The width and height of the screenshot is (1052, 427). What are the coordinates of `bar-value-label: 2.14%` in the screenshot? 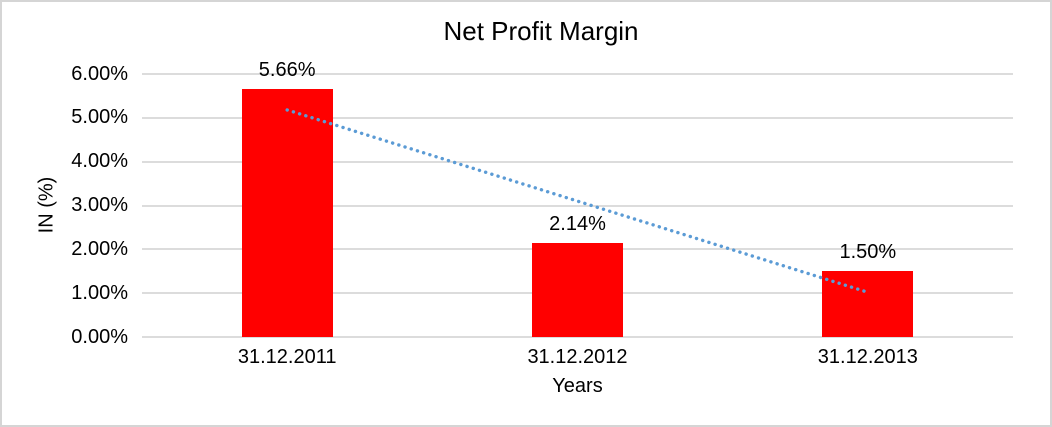 It's located at (577, 224).